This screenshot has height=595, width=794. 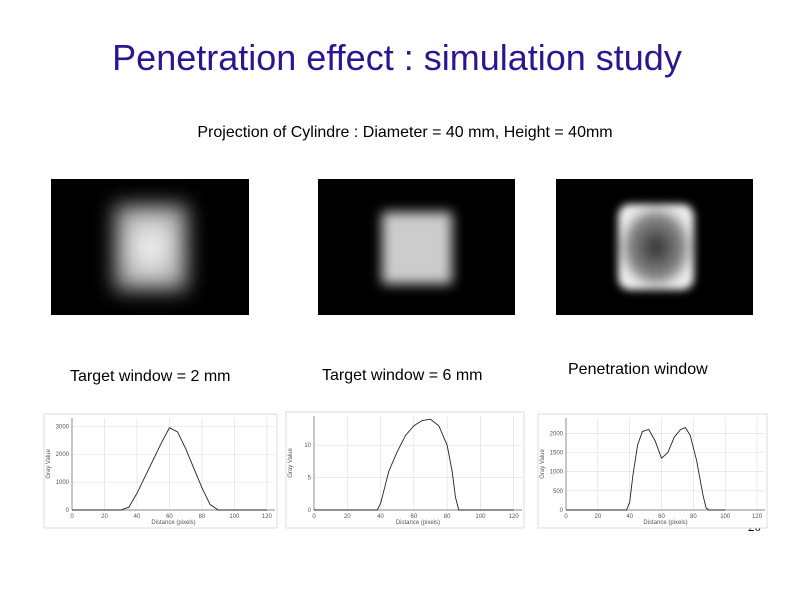 I want to click on caption: Penetration window, so click(x=638, y=369).